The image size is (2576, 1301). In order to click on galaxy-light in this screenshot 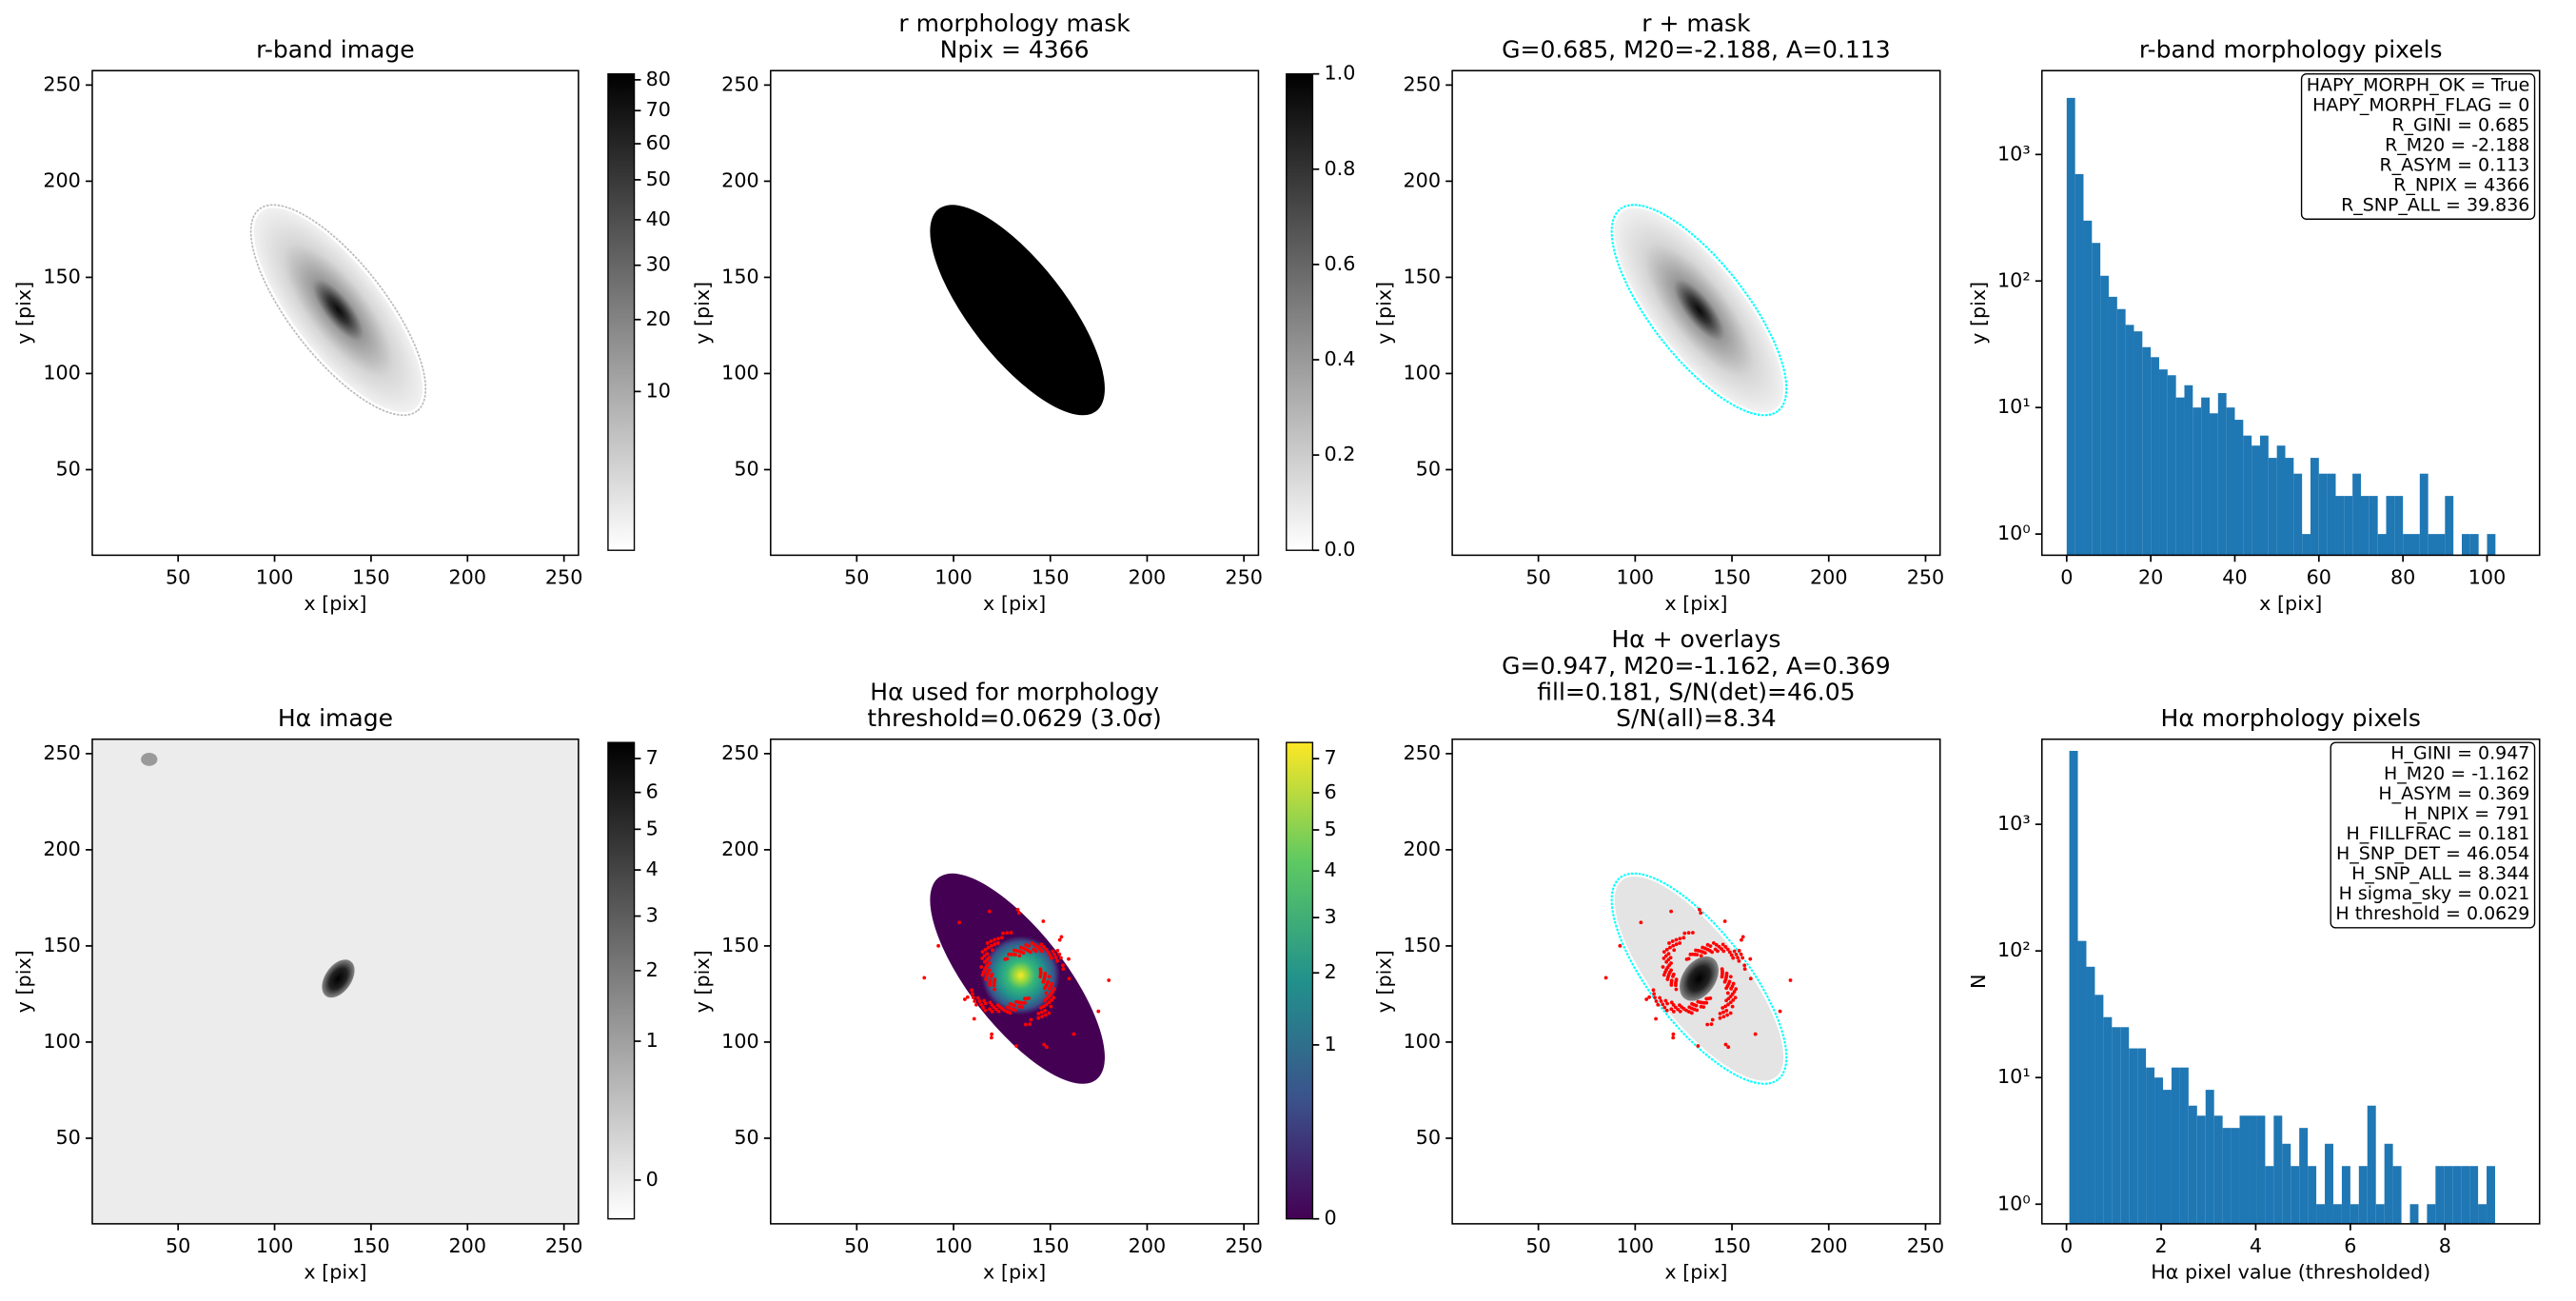, I will do `click(1699, 310)`.